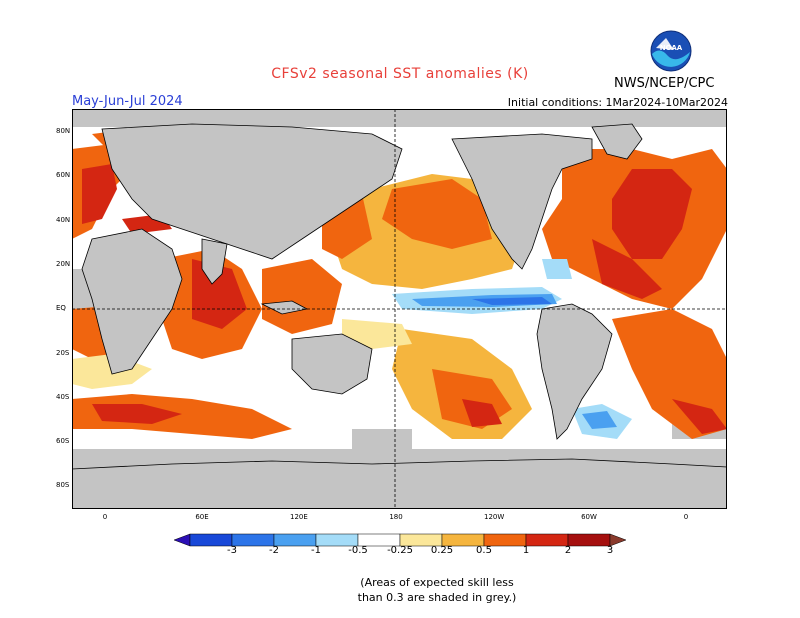 The image size is (800, 618). Describe the element at coordinates (494, 517) in the screenshot. I see `lon-label: 120W` at that location.